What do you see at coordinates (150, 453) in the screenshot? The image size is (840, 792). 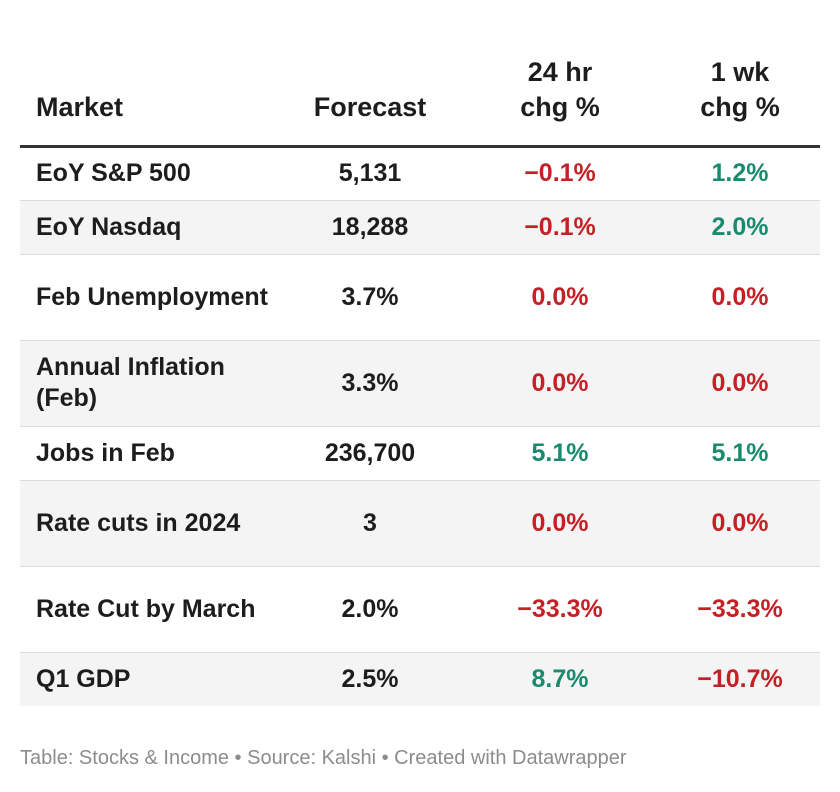 I see `cell-market: Jobs in Feb` at bounding box center [150, 453].